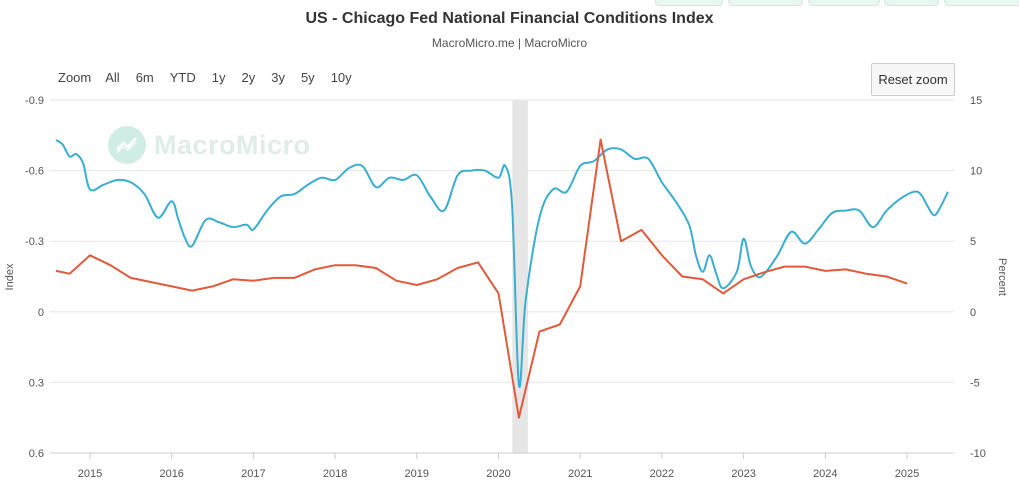  I want to click on range-button-6m: 6m, so click(144, 77).